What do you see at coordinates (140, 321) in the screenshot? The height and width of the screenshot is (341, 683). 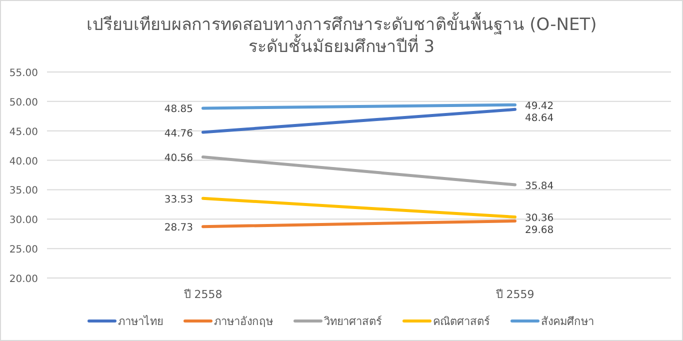 I see `legend-label: ภาษาไทย` at bounding box center [140, 321].